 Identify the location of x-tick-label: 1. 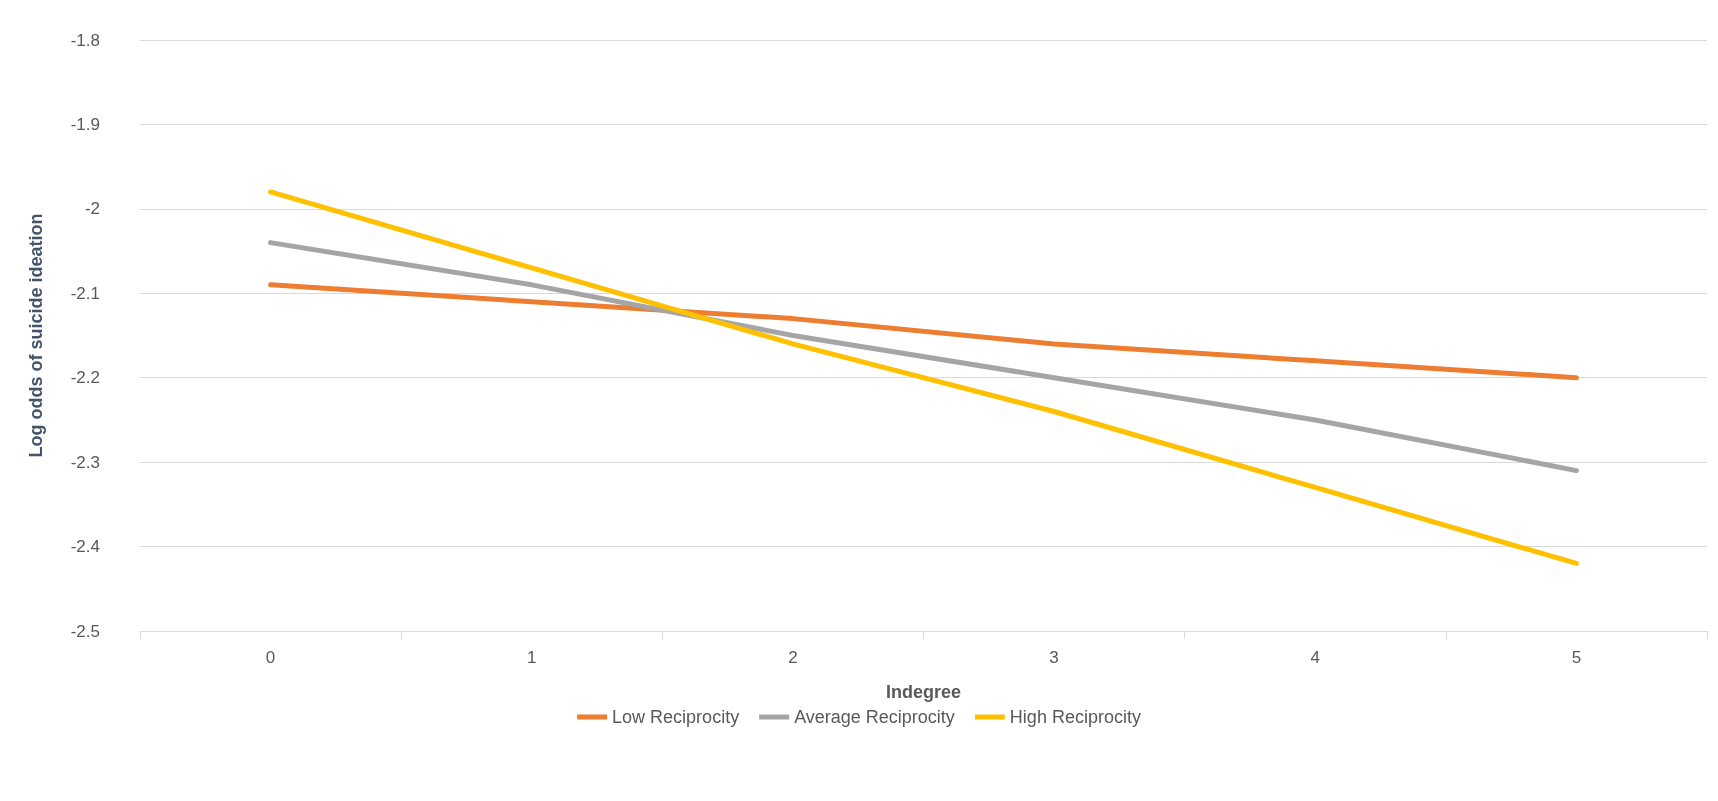
(532, 657).